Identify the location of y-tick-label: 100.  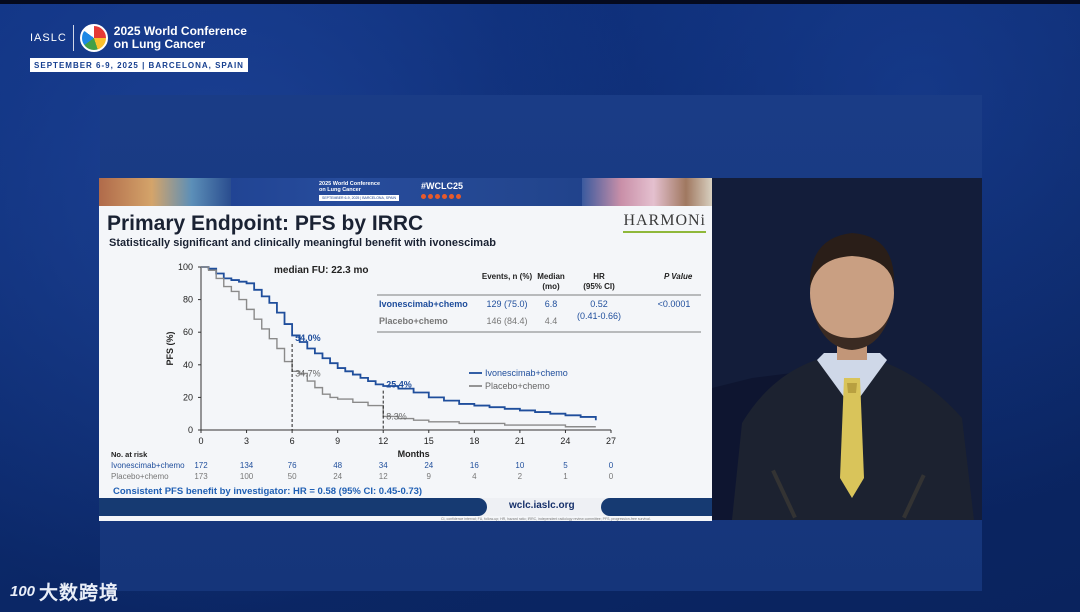
(185, 267).